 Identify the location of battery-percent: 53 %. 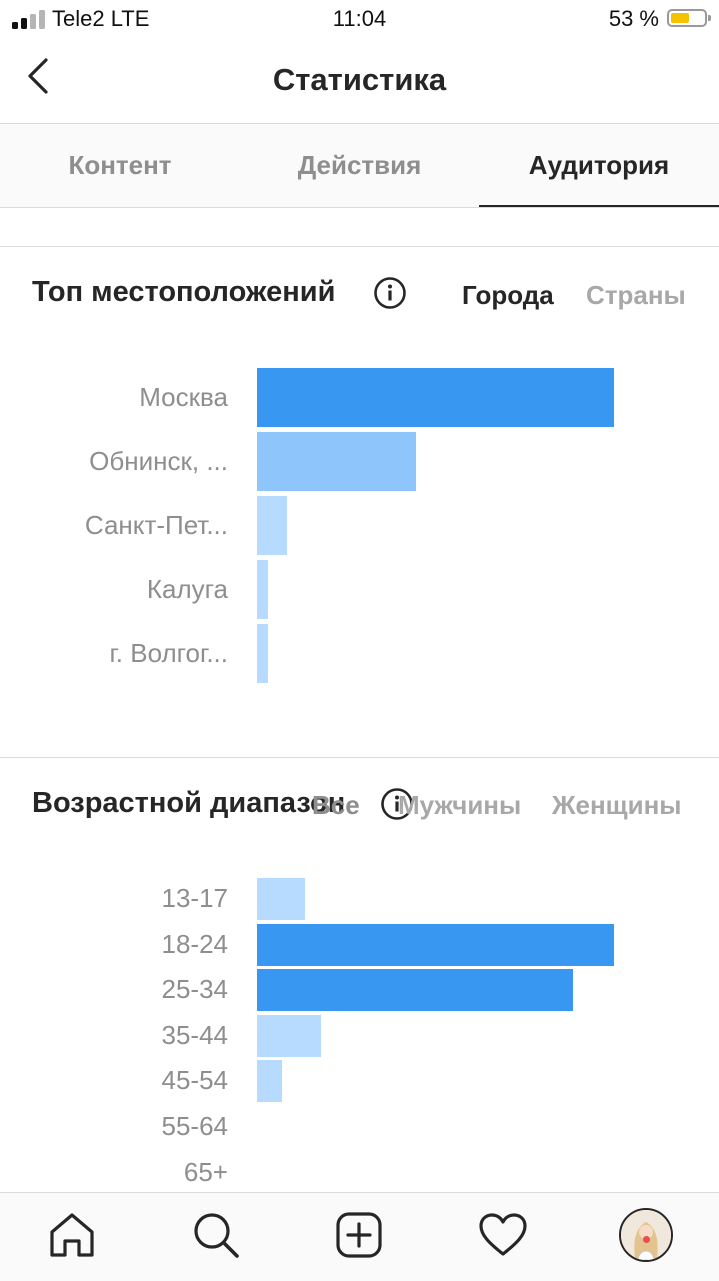
(633, 18).